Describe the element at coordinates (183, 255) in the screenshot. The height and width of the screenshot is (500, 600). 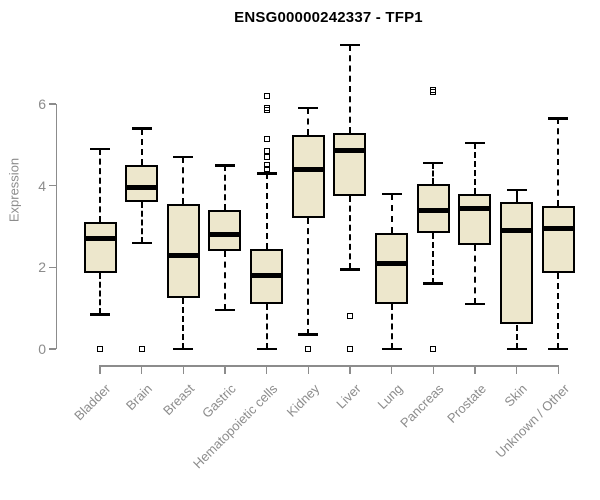
I see `median-line-breast` at that location.